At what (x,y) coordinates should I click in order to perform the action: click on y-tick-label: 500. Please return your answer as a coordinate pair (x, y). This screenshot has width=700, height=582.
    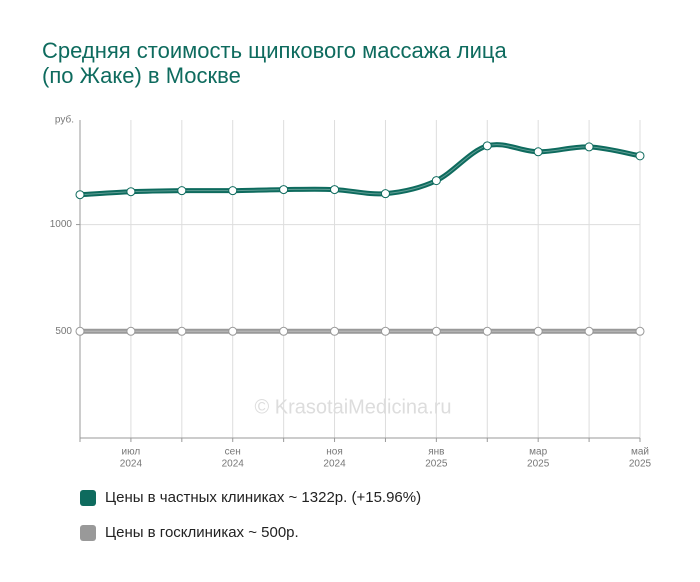
    Looking at the image, I should click on (63, 331).